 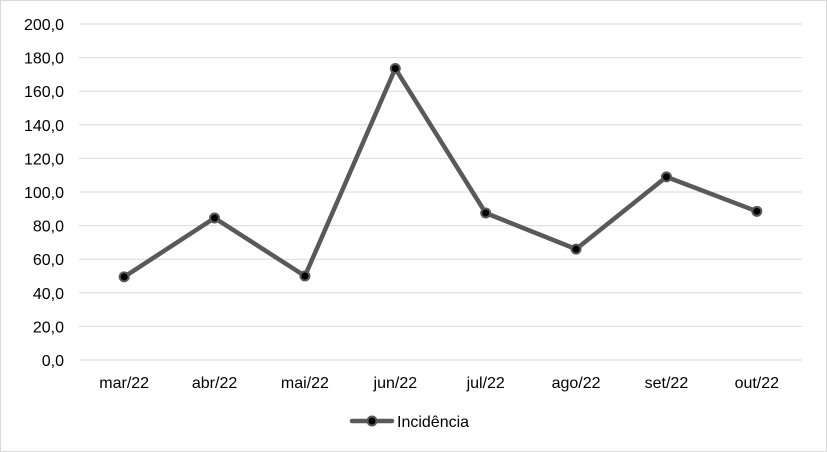 What do you see at coordinates (576, 383) in the screenshot?
I see `x-tick-label: ago/22` at bounding box center [576, 383].